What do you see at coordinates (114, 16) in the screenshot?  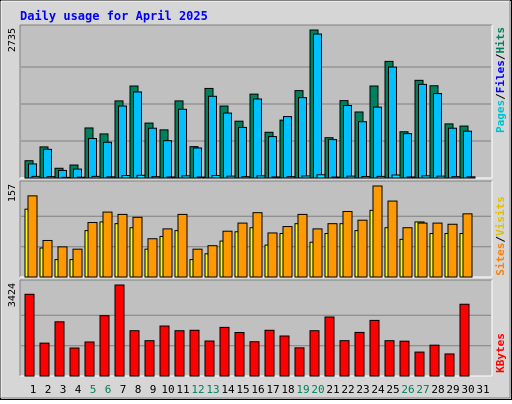 I see `chart-title: Daily usage for April 2025` at bounding box center [114, 16].